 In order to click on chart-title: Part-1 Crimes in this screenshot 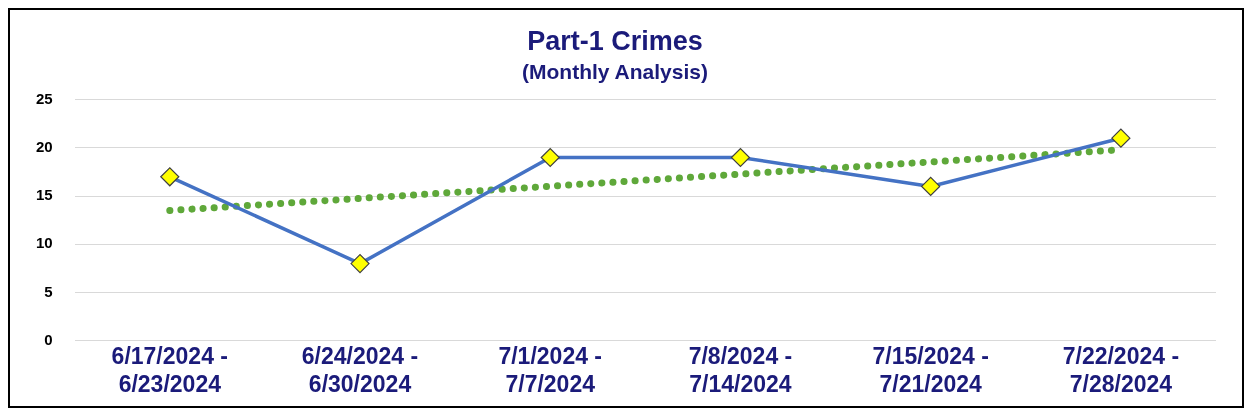, I will do `click(615, 40)`.